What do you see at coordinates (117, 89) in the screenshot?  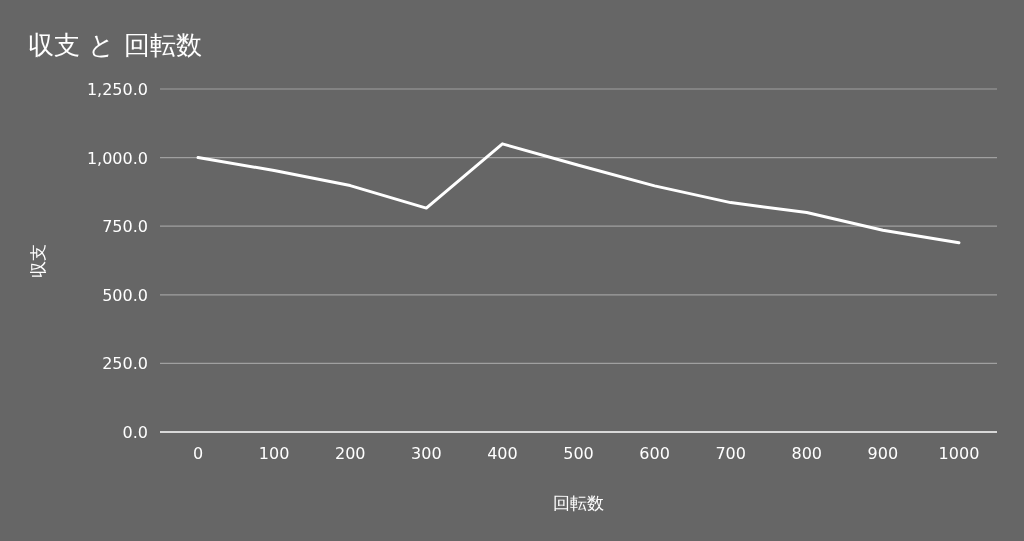 I see `y-tick-label: 1,250.0` at bounding box center [117, 89].